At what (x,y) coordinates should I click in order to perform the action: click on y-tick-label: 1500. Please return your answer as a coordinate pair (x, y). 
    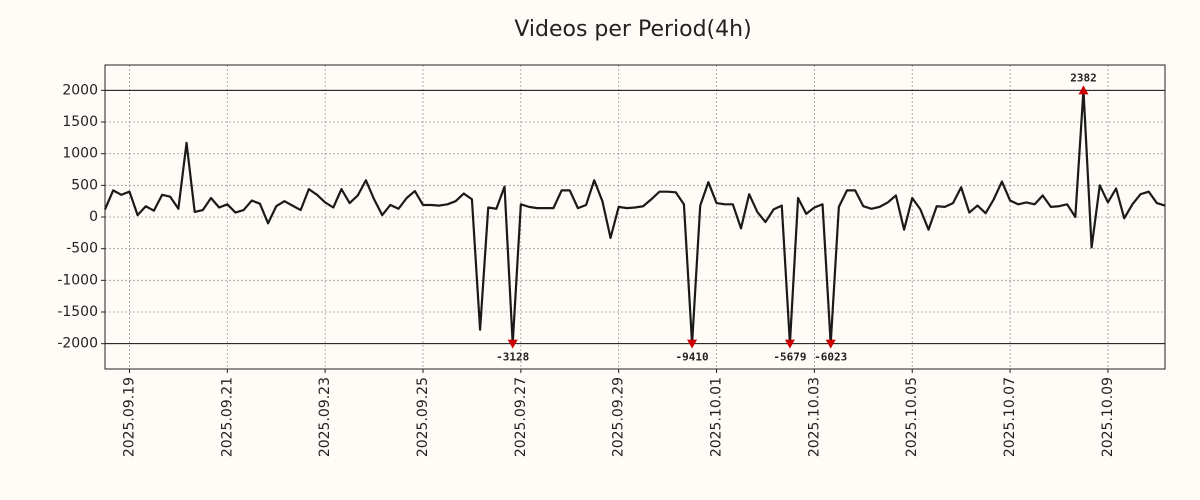
    Looking at the image, I should click on (80, 122).